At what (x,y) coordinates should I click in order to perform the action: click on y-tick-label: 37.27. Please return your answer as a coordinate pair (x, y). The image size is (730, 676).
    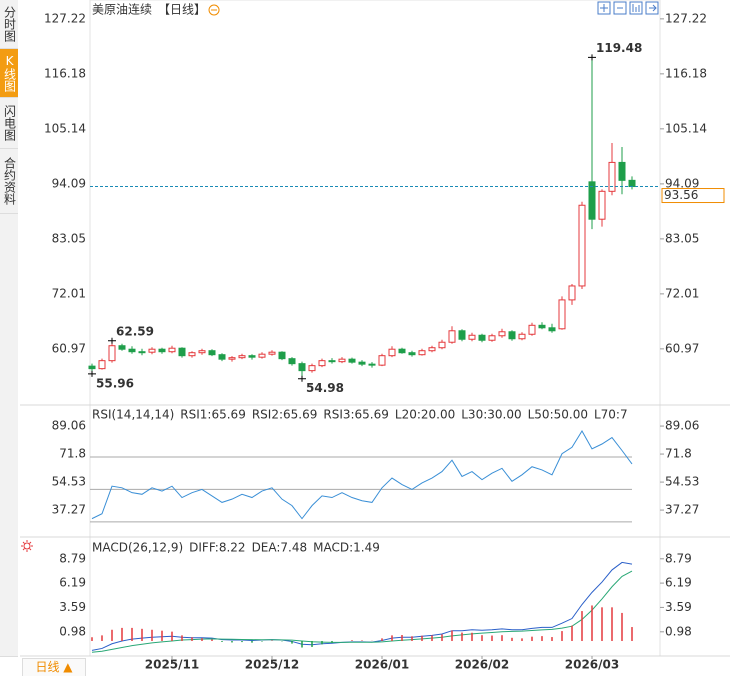
    Looking at the image, I should click on (69, 510).